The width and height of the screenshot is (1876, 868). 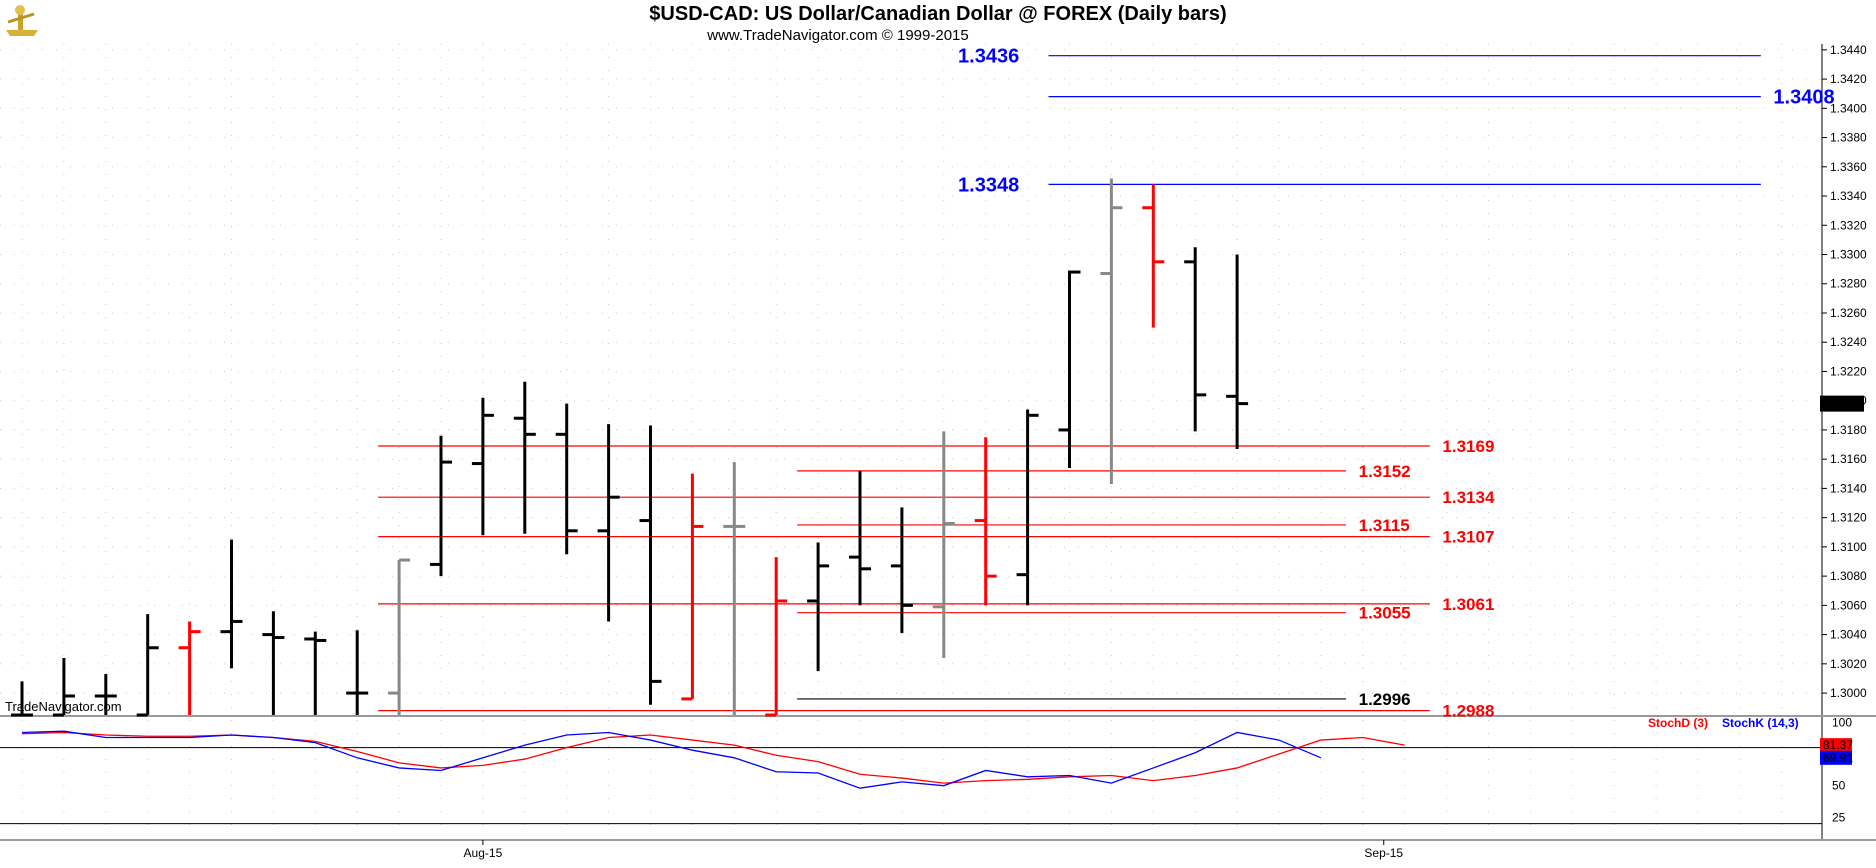 I want to click on stoch-legend-label: StochK (14,3), so click(x=1760, y=723).